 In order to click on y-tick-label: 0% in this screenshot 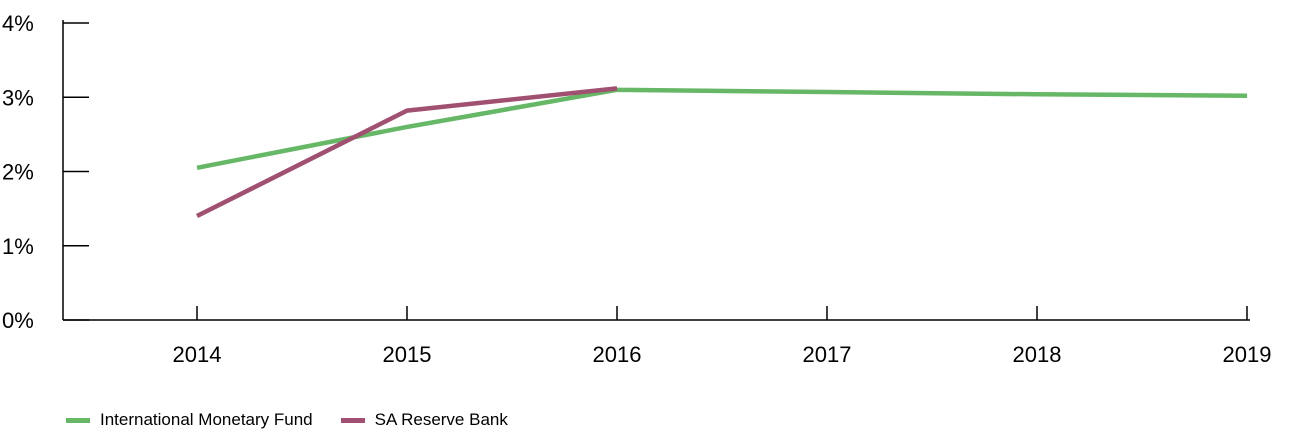, I will do `click(18, 320)`.